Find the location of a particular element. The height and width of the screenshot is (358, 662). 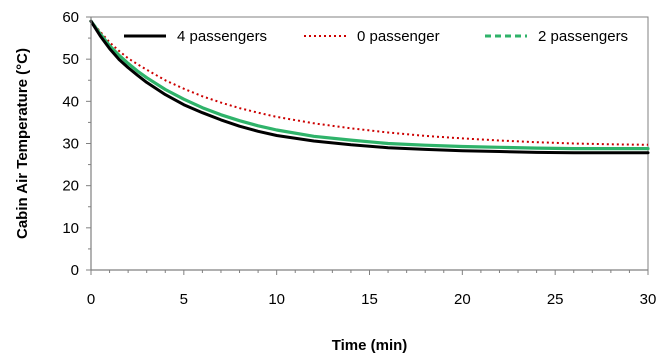

y-axis-title: Cabin Air Temperature (°C) is located at coordinates (22, 143).